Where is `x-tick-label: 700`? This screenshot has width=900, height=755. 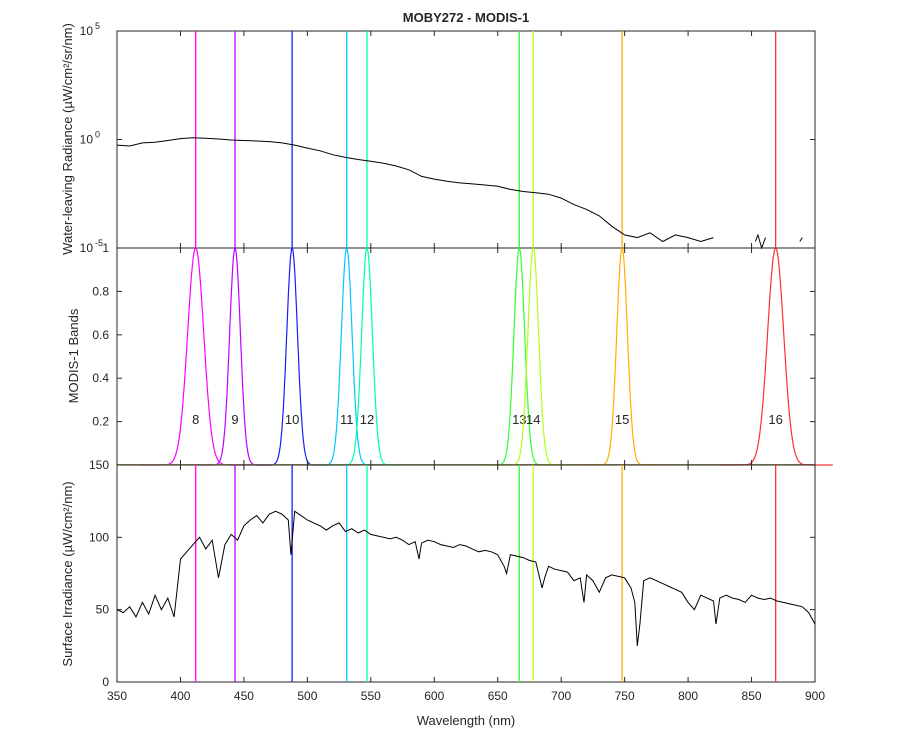 x-tick-label: 700 is located at coordinates (561, 696).